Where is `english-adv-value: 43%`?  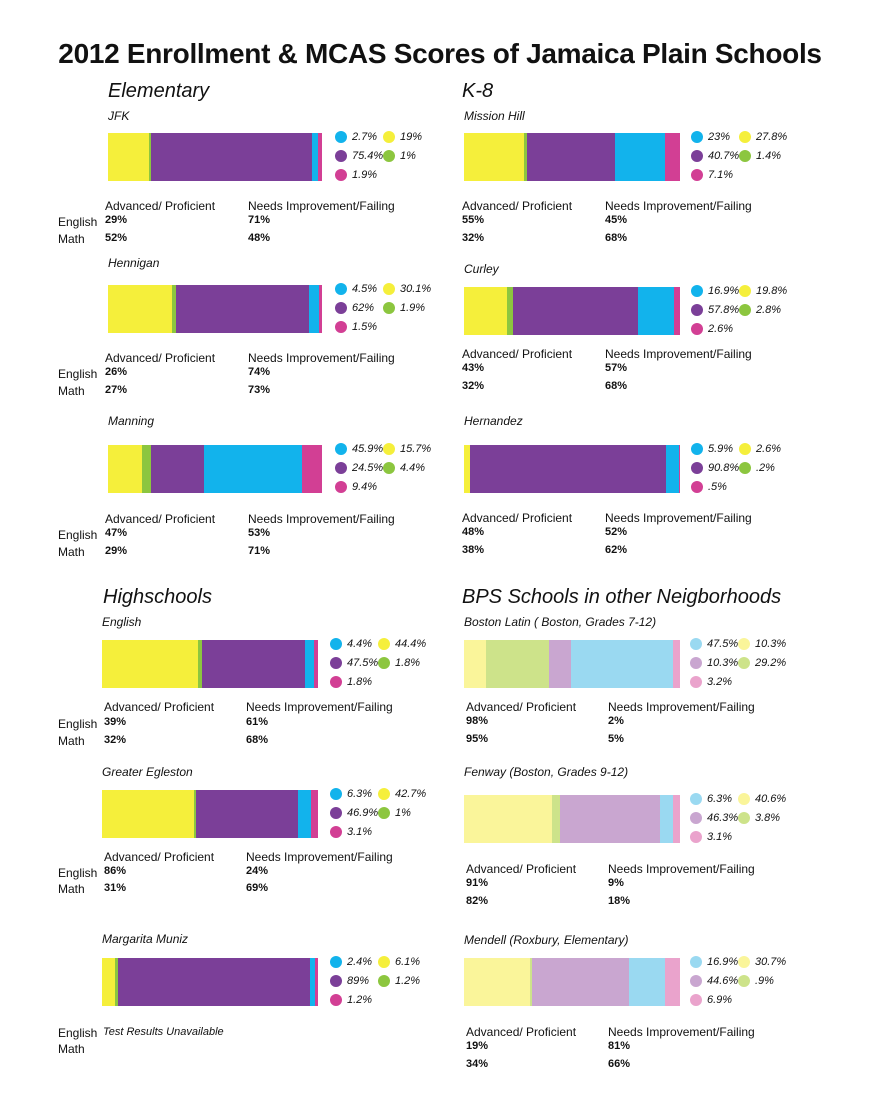 english-adv-value: 43% is located at coordinates (473, 368).